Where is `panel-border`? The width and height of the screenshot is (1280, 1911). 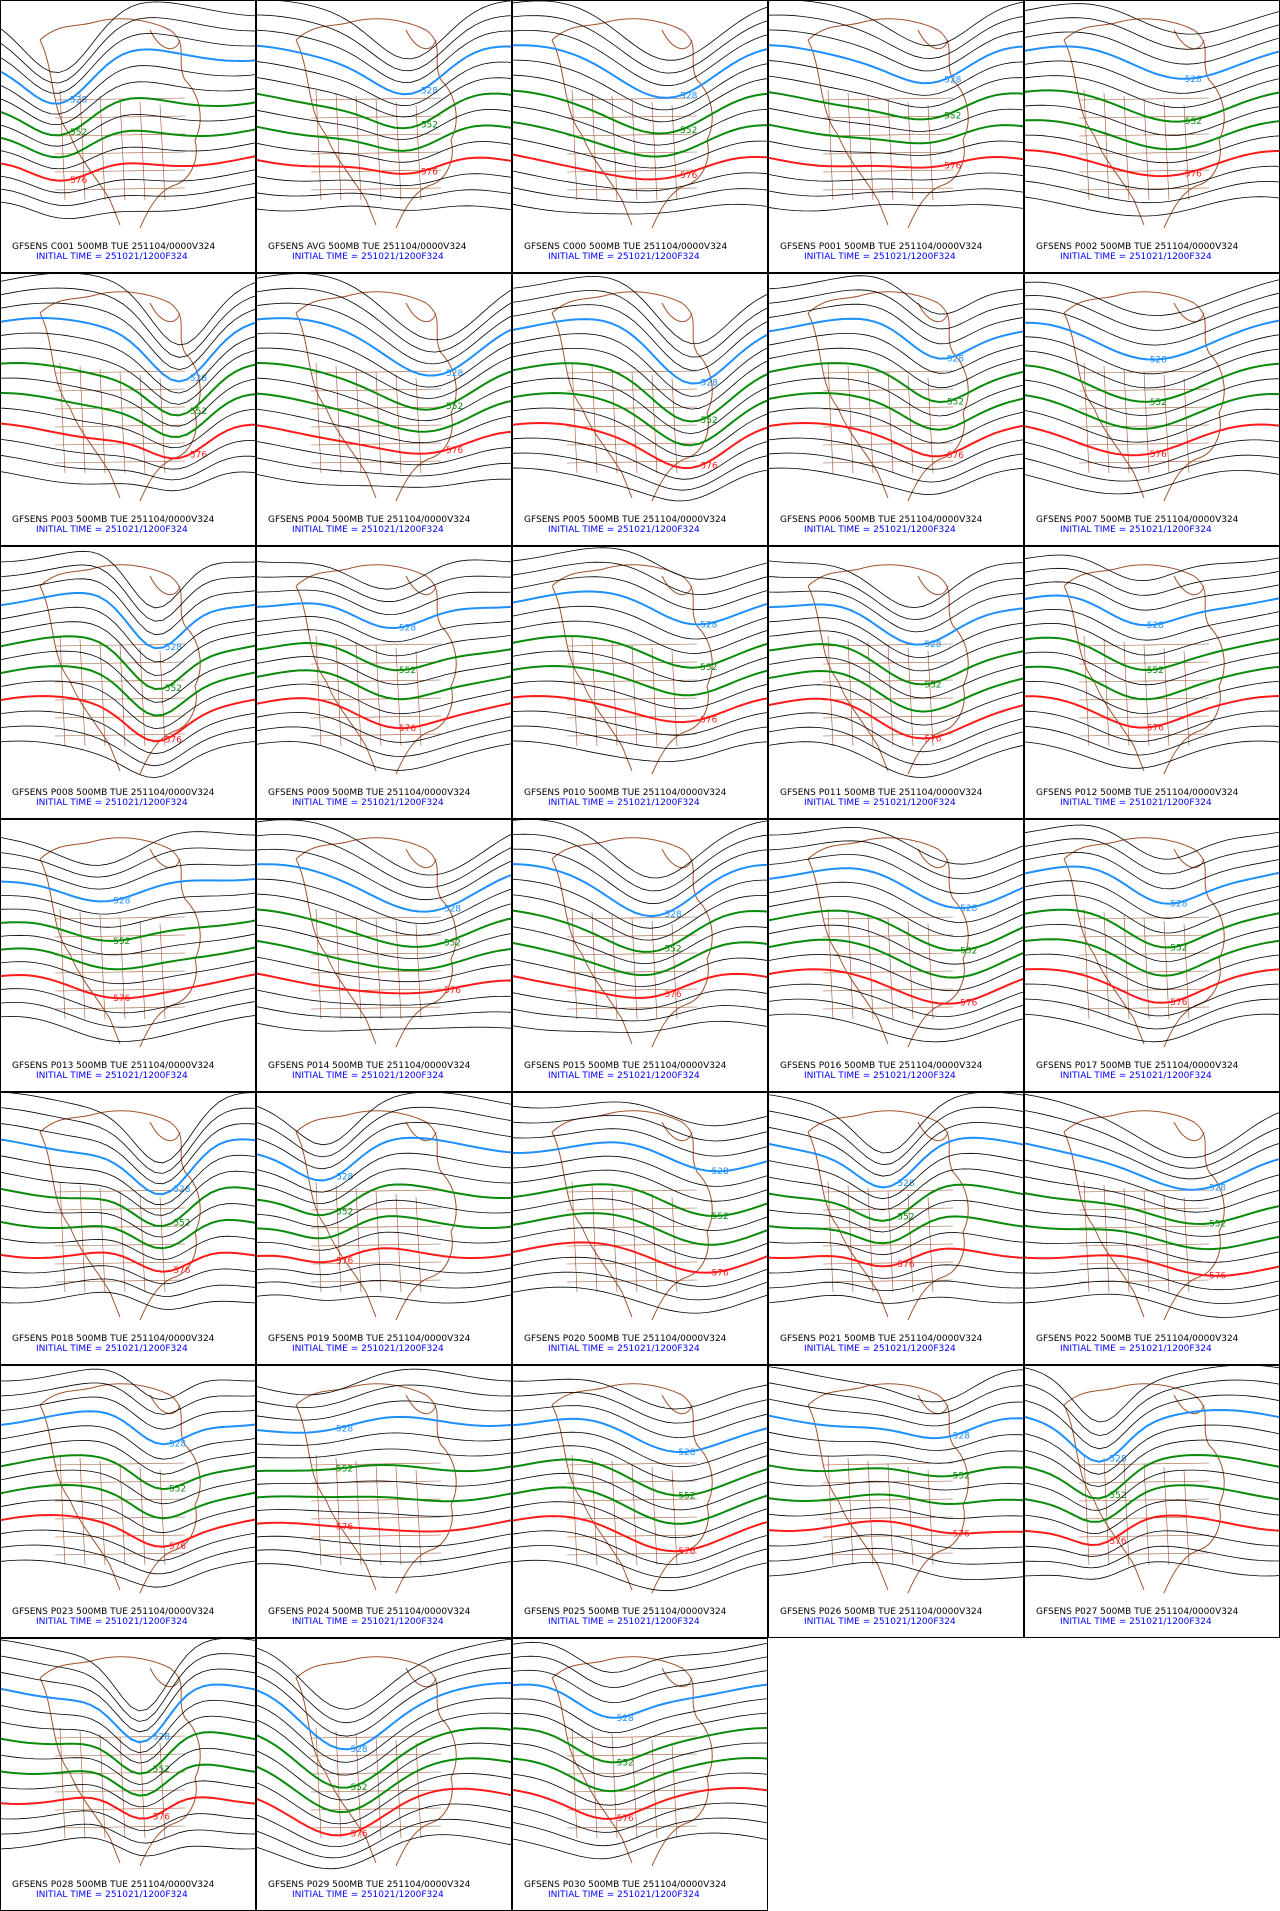 panel-border is located at coordinates (640, 1774).